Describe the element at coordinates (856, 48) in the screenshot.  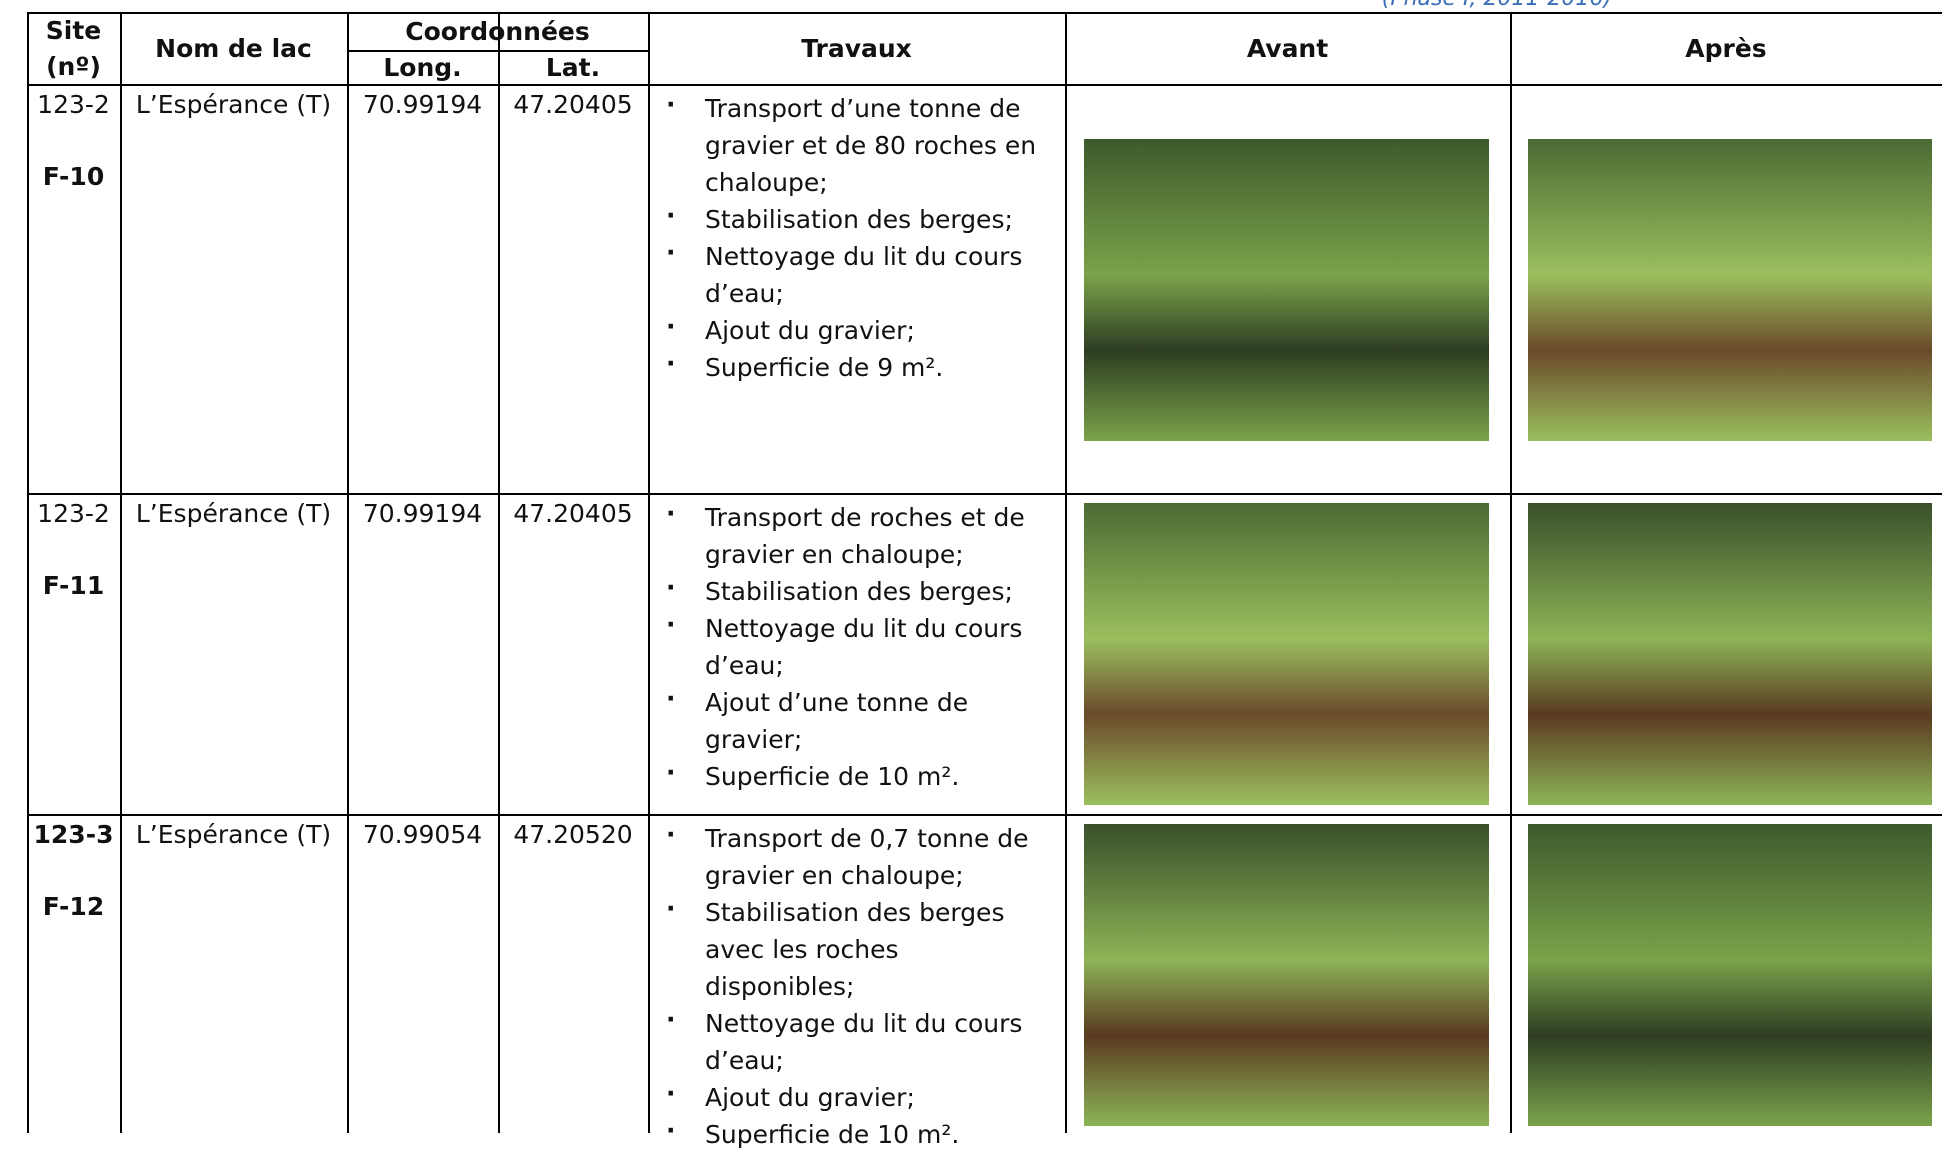
I see `column-header: Travaux` at that location.